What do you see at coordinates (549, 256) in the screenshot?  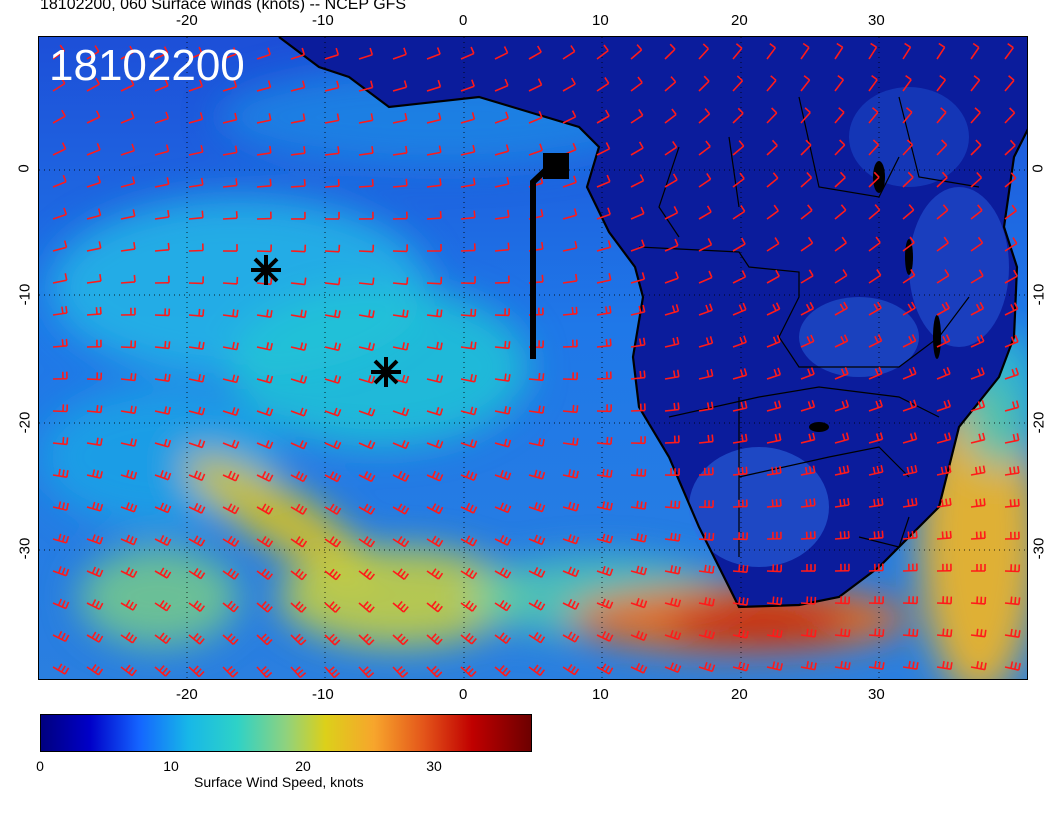 I see `flight-track` at bounding box center [549, 256].